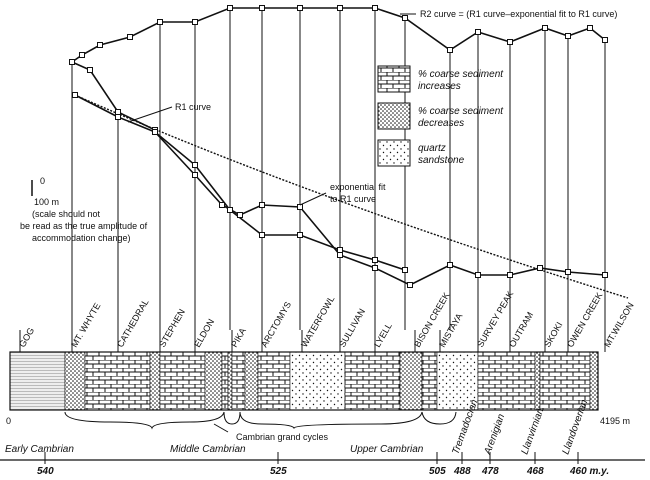 The image size is (650, 480). What do you see at coordinates (450, 330) in the screenshot?
I see `formation-label: MISTAYA` at bounding box center [450, 330].